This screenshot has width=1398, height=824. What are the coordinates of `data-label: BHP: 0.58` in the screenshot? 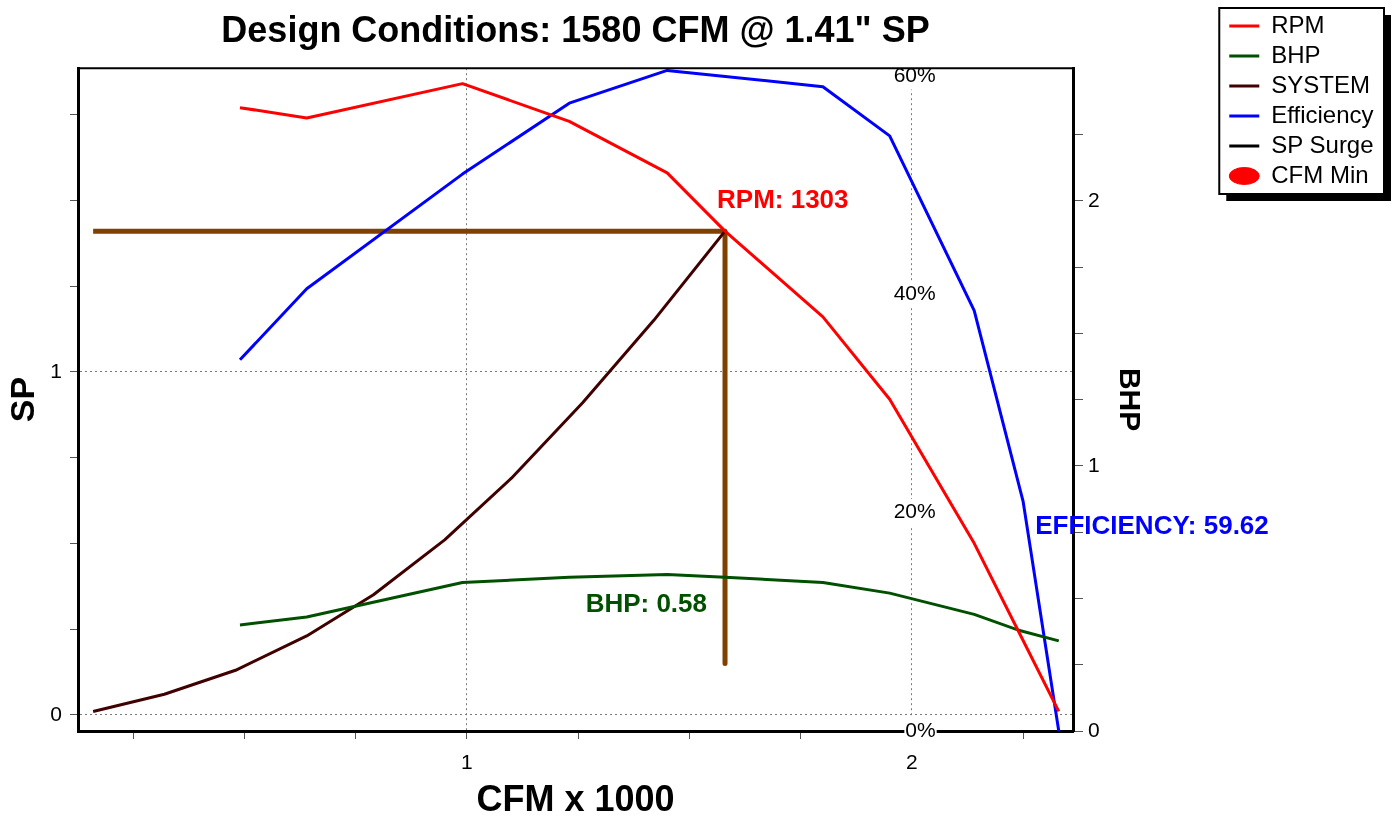 It's located at (646, 603).